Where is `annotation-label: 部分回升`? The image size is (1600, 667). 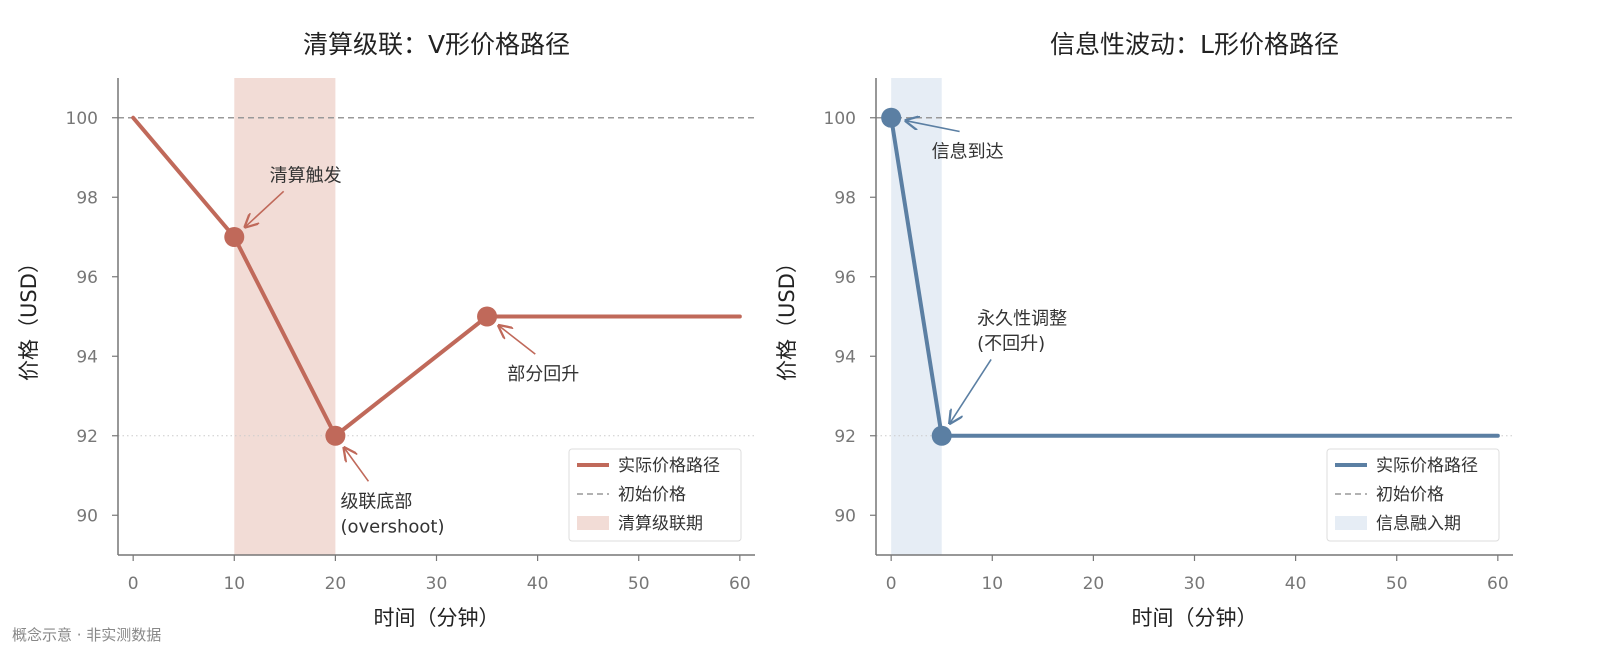
annotation-label: 部分回升 is located at coordinates (543, 374).